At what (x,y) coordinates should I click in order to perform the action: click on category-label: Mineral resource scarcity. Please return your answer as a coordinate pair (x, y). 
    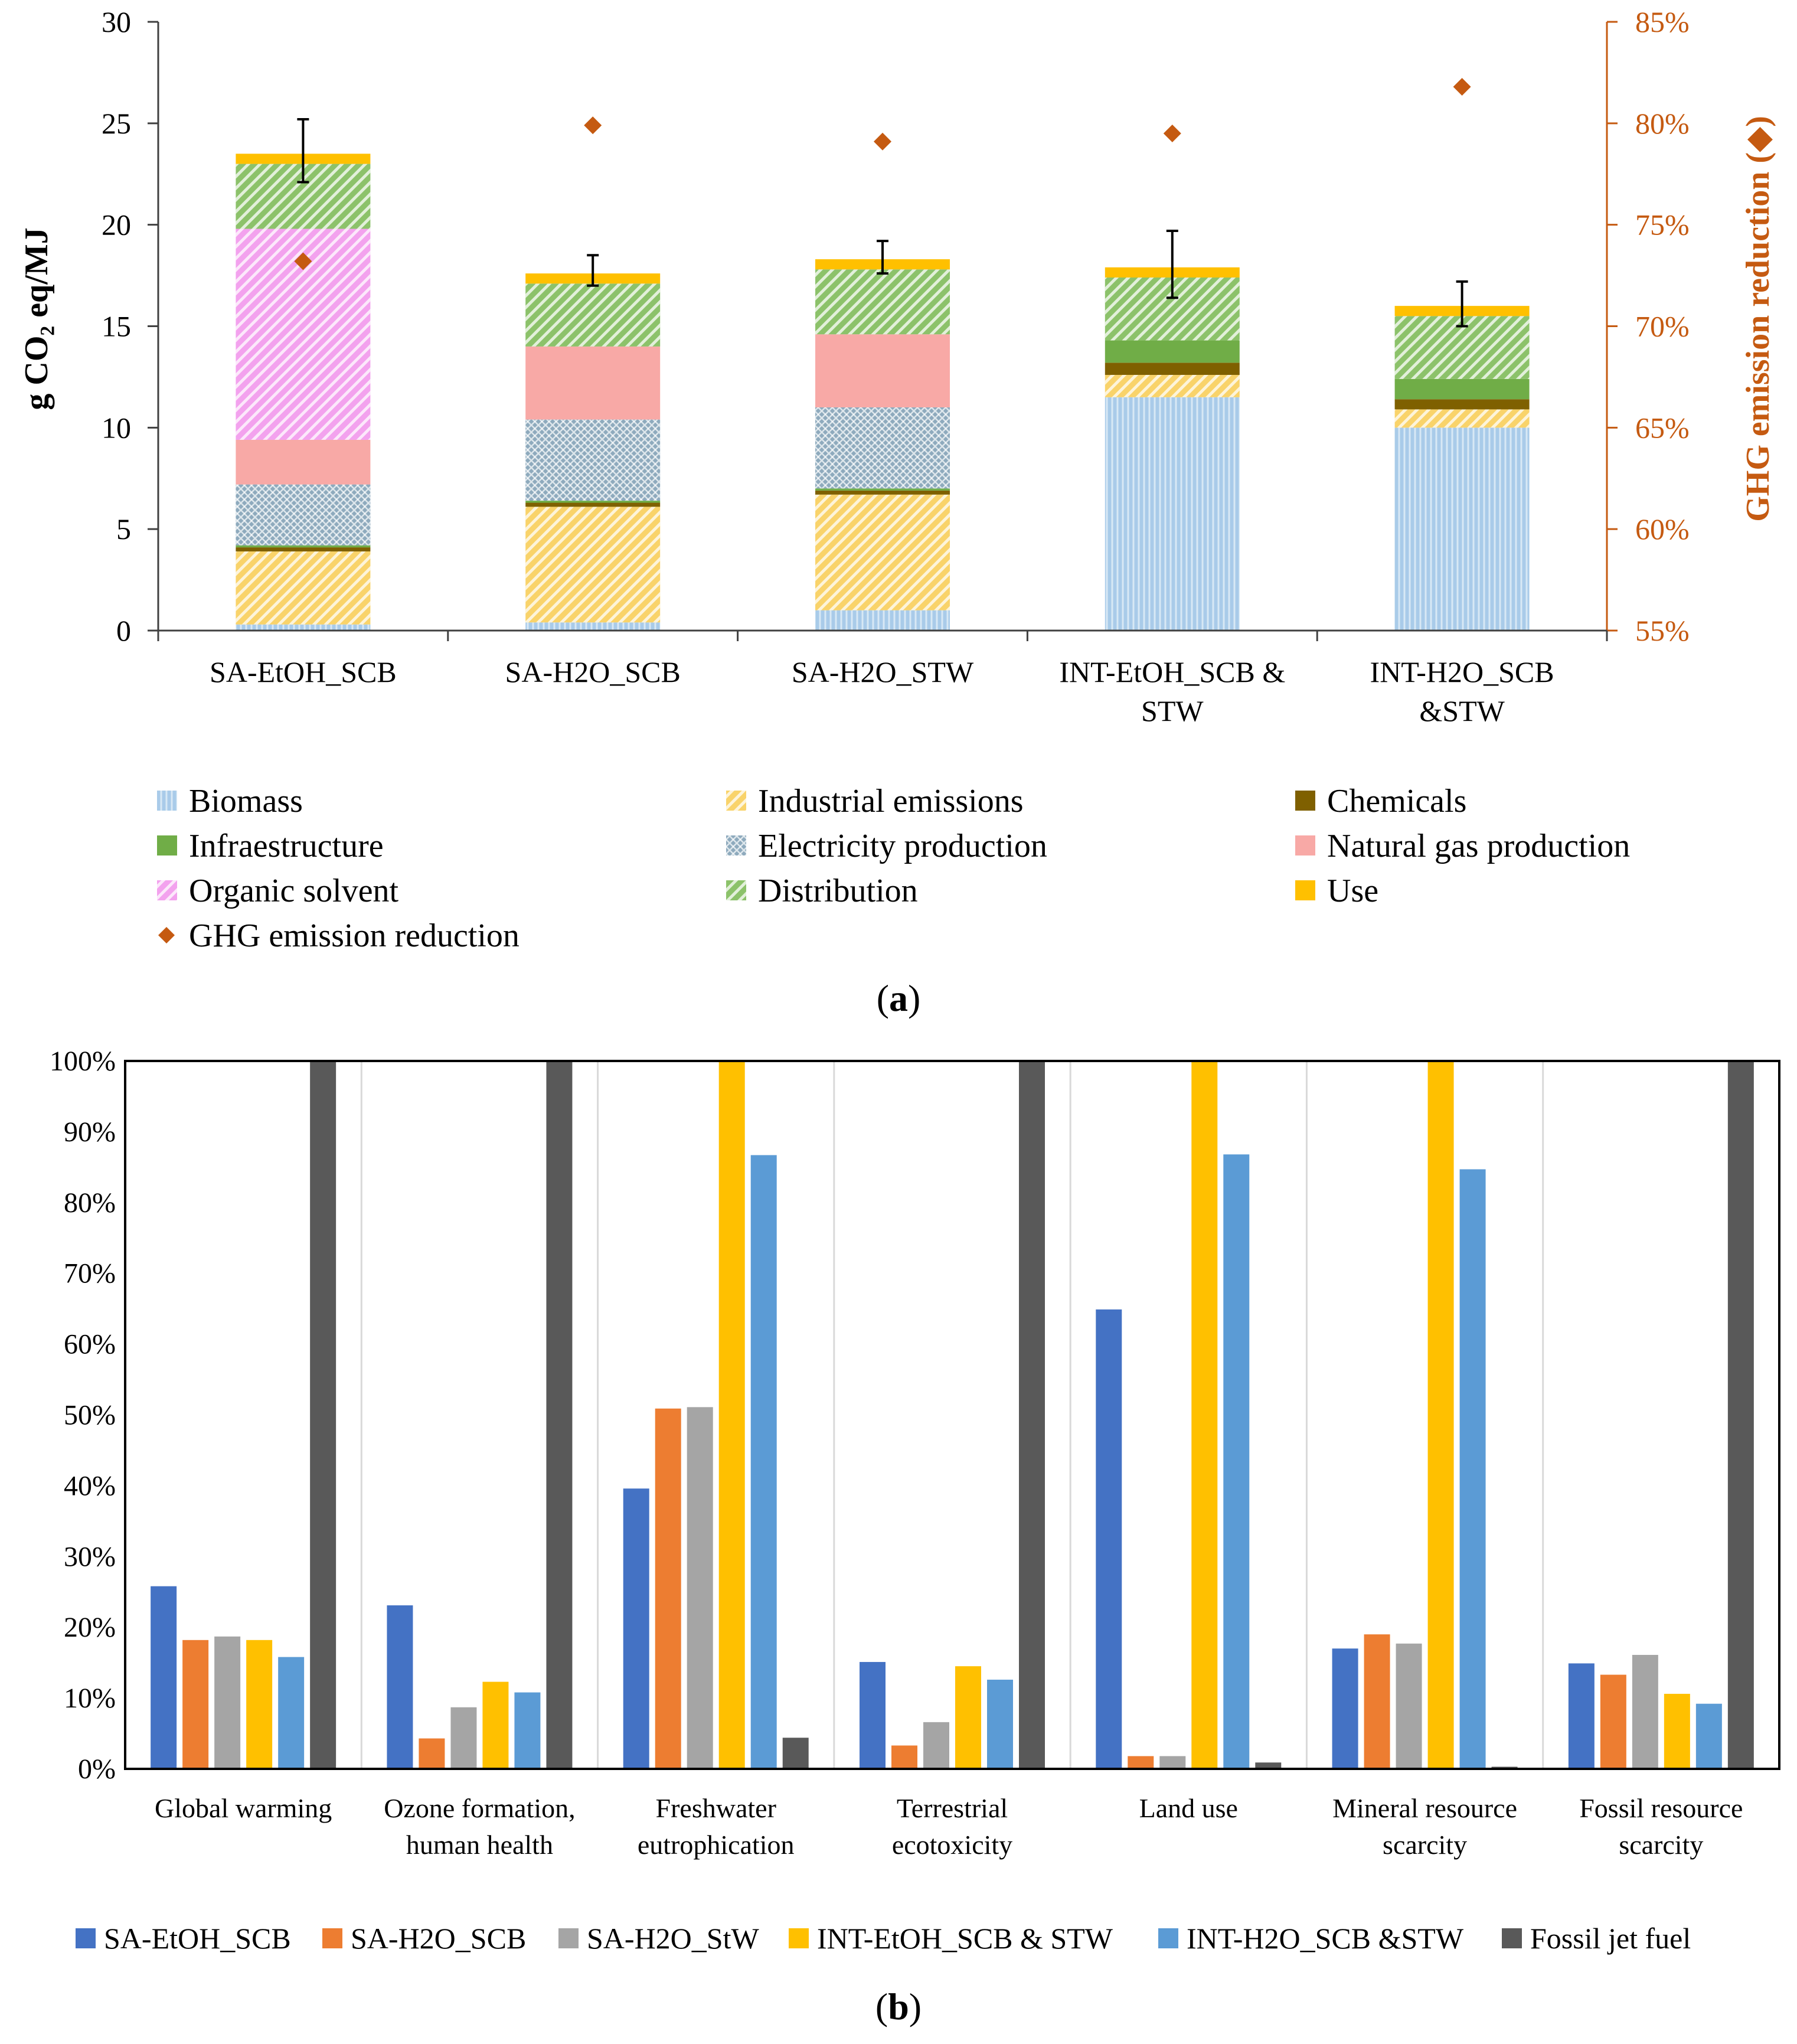
    Looking at the image, I should click on (1424, 1827).